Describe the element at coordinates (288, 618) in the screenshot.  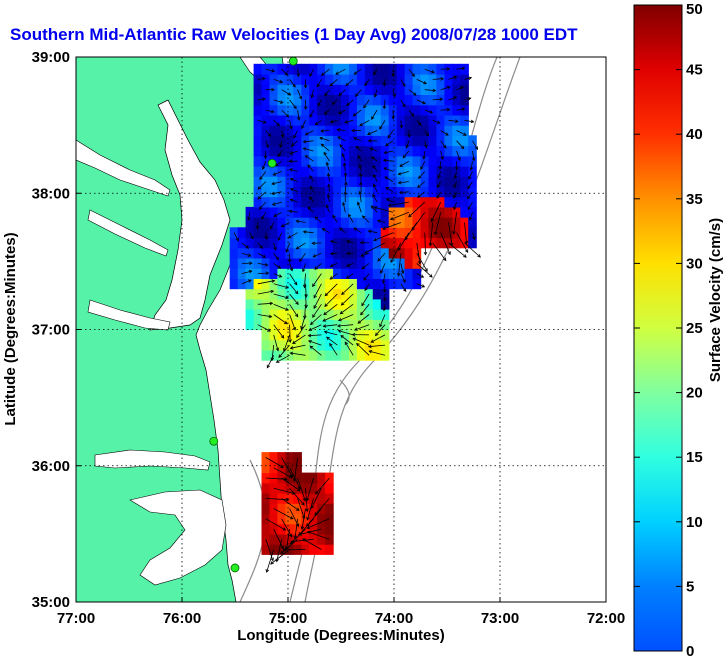
I see `x-tick-label: 75:00` at that location.